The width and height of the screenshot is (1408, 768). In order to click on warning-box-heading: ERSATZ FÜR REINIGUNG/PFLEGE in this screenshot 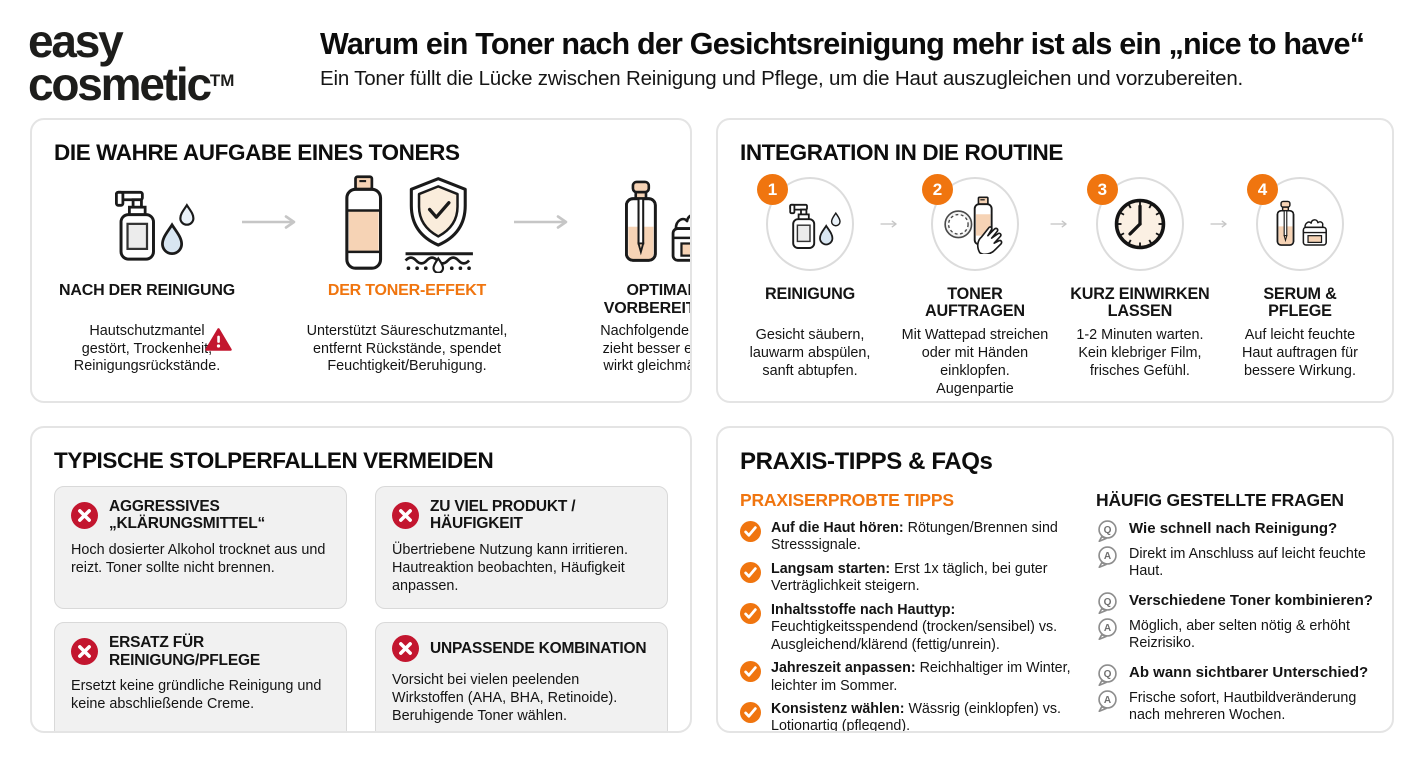, I will do `click(184, 651)`.